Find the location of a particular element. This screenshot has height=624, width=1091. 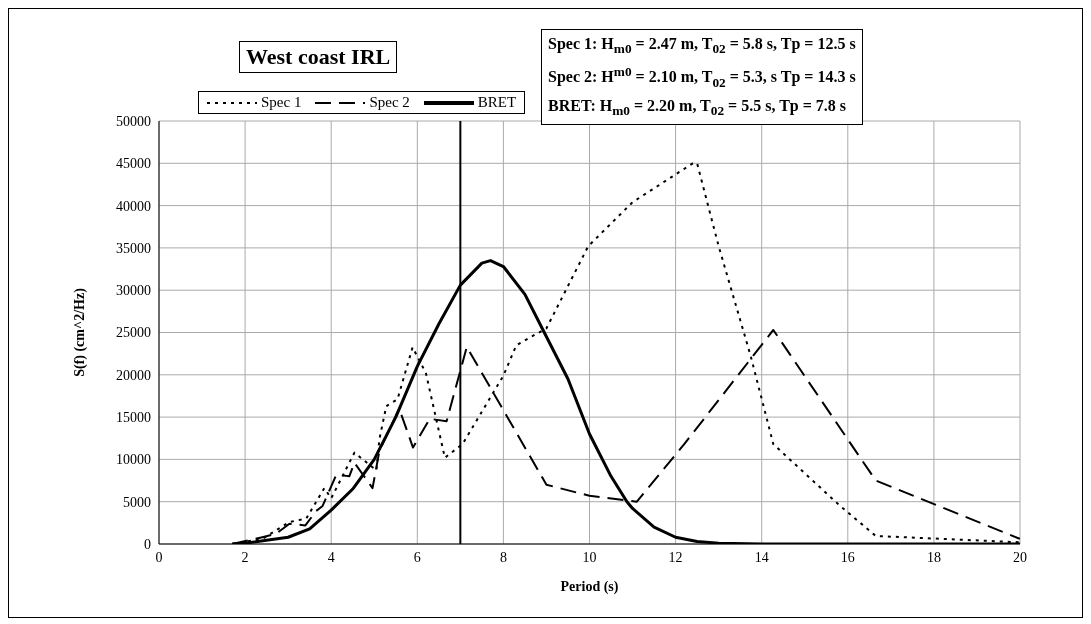

y-axis-title: S(f) (cm^2/Hz) is located at coordinates (79, 332).